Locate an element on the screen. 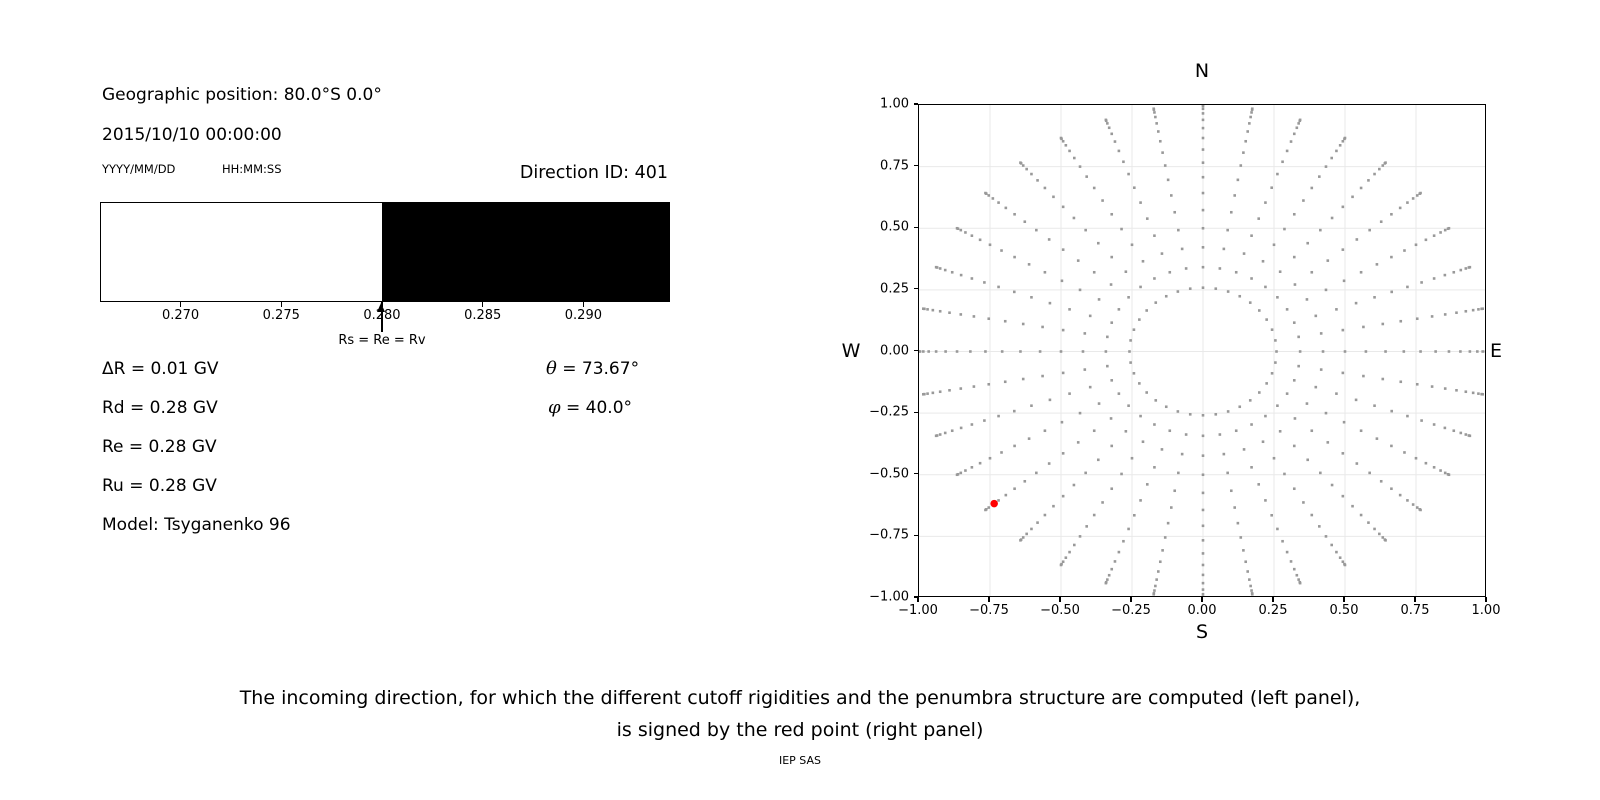 The width and height of the screenshot is (1600, 800). direction-id-text: Direction ID: 401 is located at coordinates (593, 173).